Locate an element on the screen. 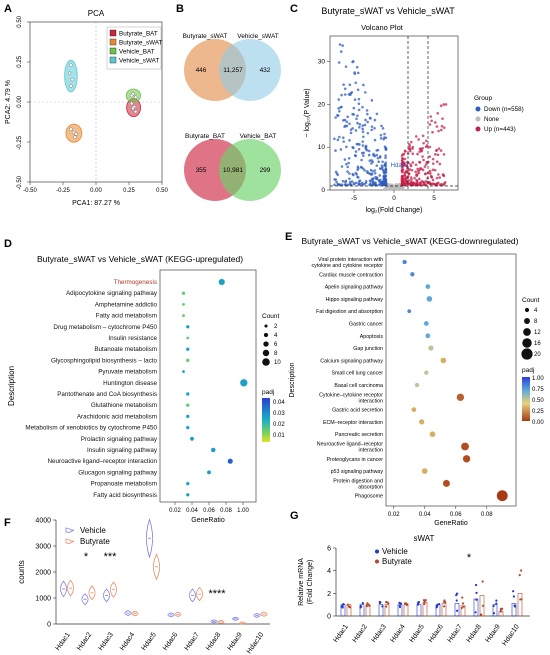 This screenshot has width=550, height=655. kegg-up-size-label: 8 is located at coordinates (276, 354).